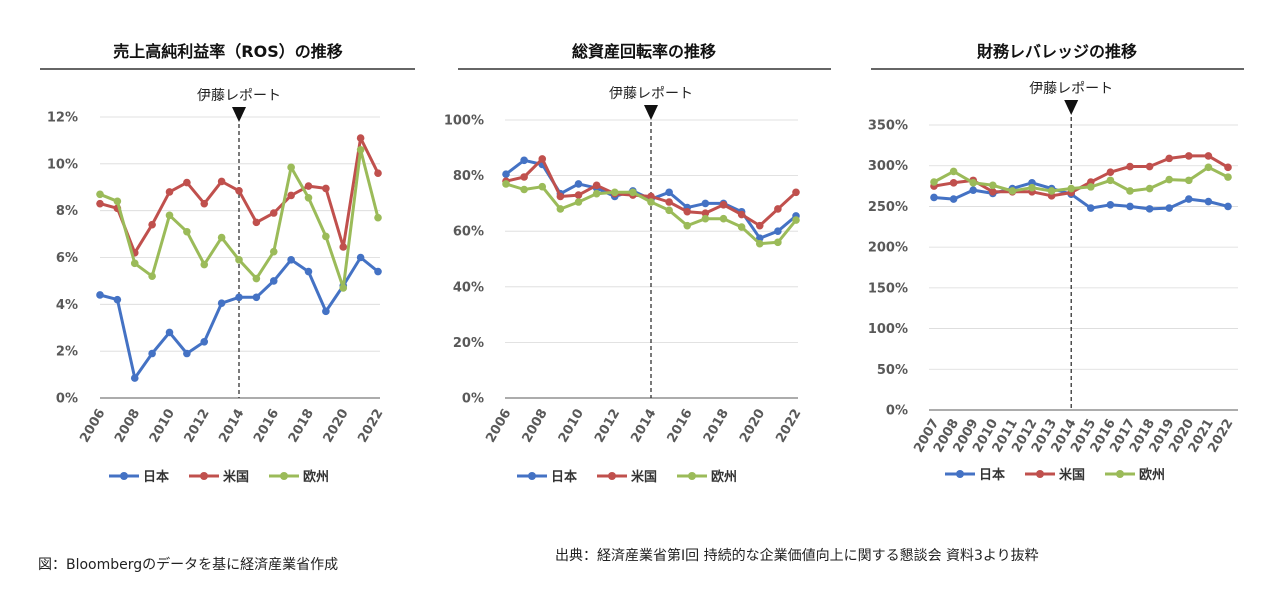  Describe the element at coordinates (571, 426) in the screenshot. I see `x-tick-label: 2010` at that location.